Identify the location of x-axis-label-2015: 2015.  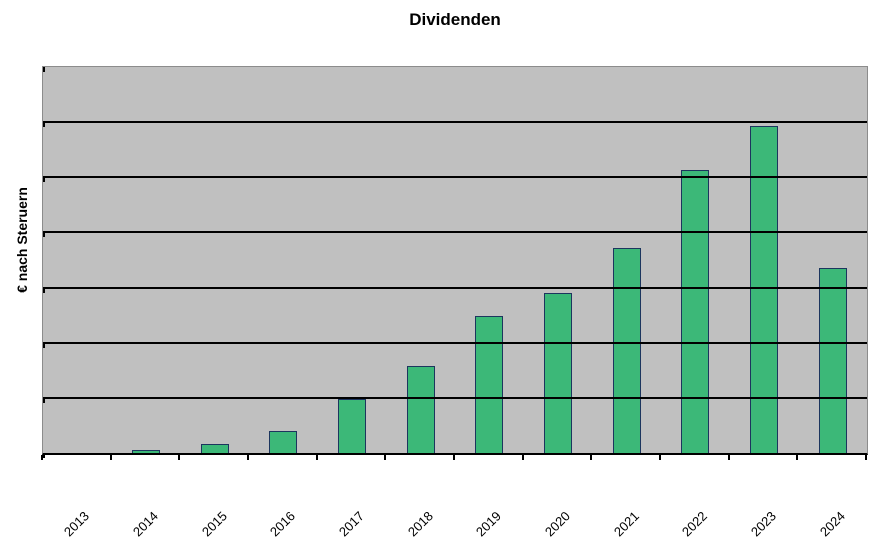
(214, 524).